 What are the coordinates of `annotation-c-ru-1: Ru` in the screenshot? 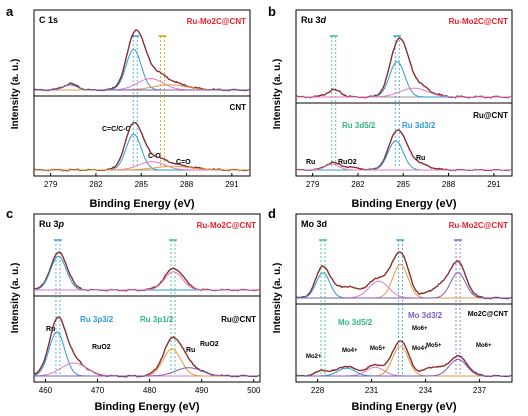 It's located at (50, 329).